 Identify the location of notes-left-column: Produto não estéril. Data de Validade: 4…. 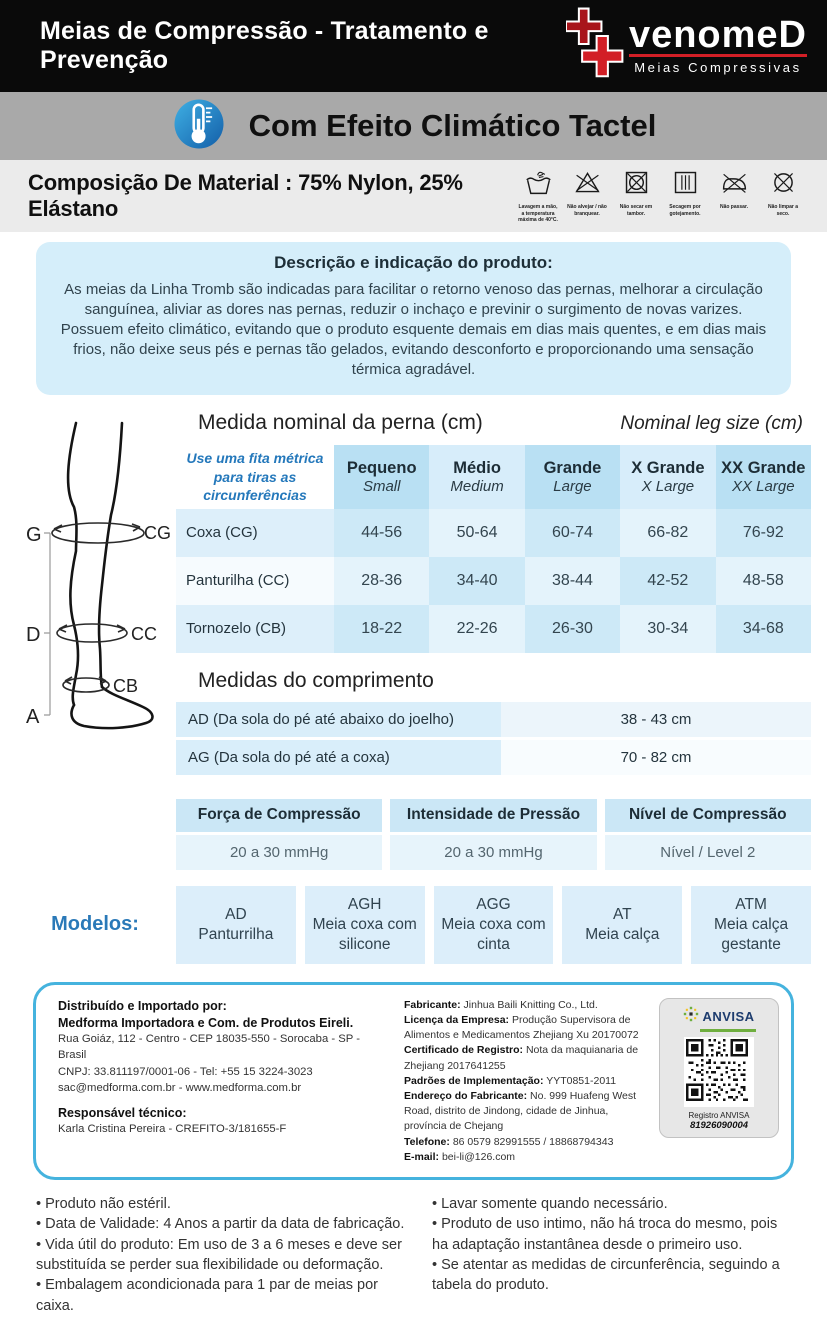
(222, 1255).